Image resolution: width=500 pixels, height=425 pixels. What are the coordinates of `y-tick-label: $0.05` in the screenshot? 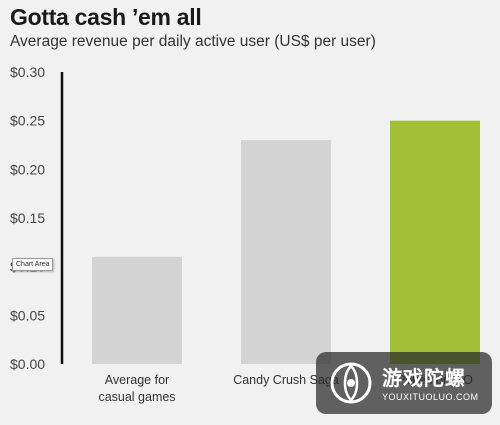 It's located at (27, 315).